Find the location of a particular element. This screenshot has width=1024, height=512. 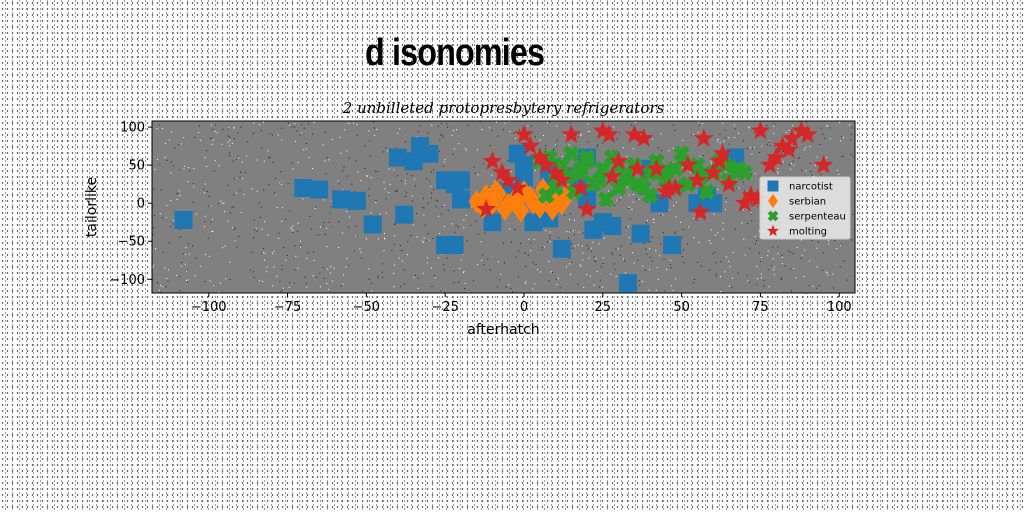

legend-marker-molting is located at coordinates (773, 230).